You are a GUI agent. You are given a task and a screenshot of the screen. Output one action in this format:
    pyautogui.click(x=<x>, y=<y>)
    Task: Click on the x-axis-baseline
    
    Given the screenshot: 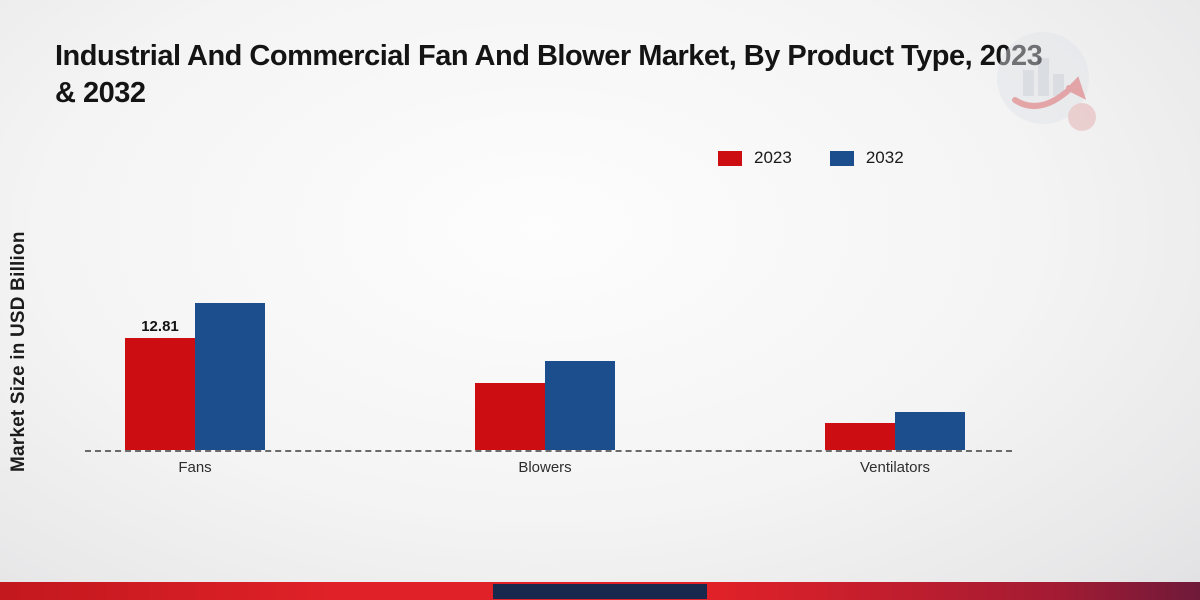 What is the action you would take?
    pyautogui.click(x=548, y=451)
    